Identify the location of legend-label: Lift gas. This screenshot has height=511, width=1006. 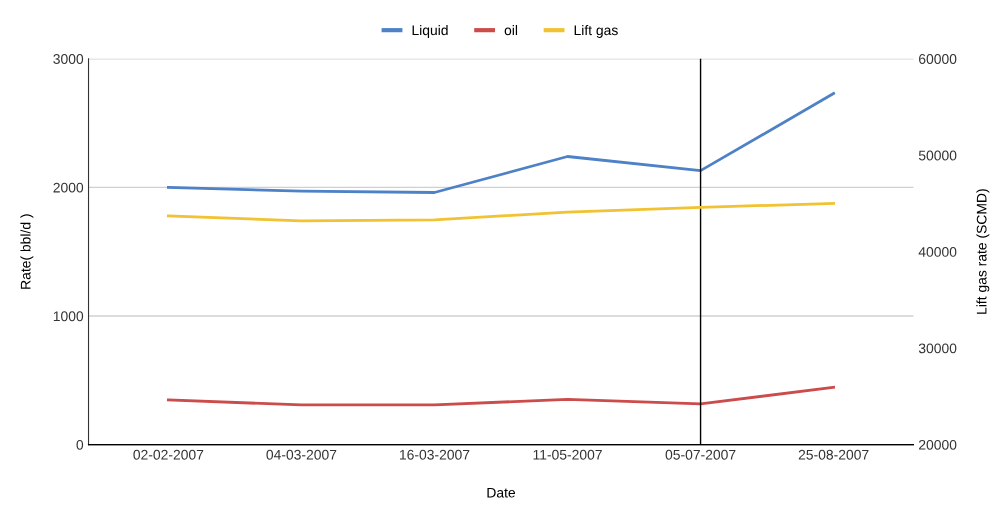
(596, 31).